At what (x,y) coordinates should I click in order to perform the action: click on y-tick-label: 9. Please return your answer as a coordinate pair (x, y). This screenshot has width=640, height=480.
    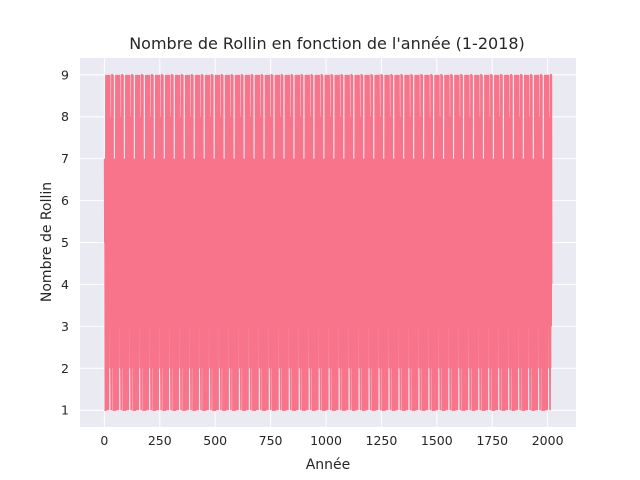
    Looking at the image, I should click on (65, 74).